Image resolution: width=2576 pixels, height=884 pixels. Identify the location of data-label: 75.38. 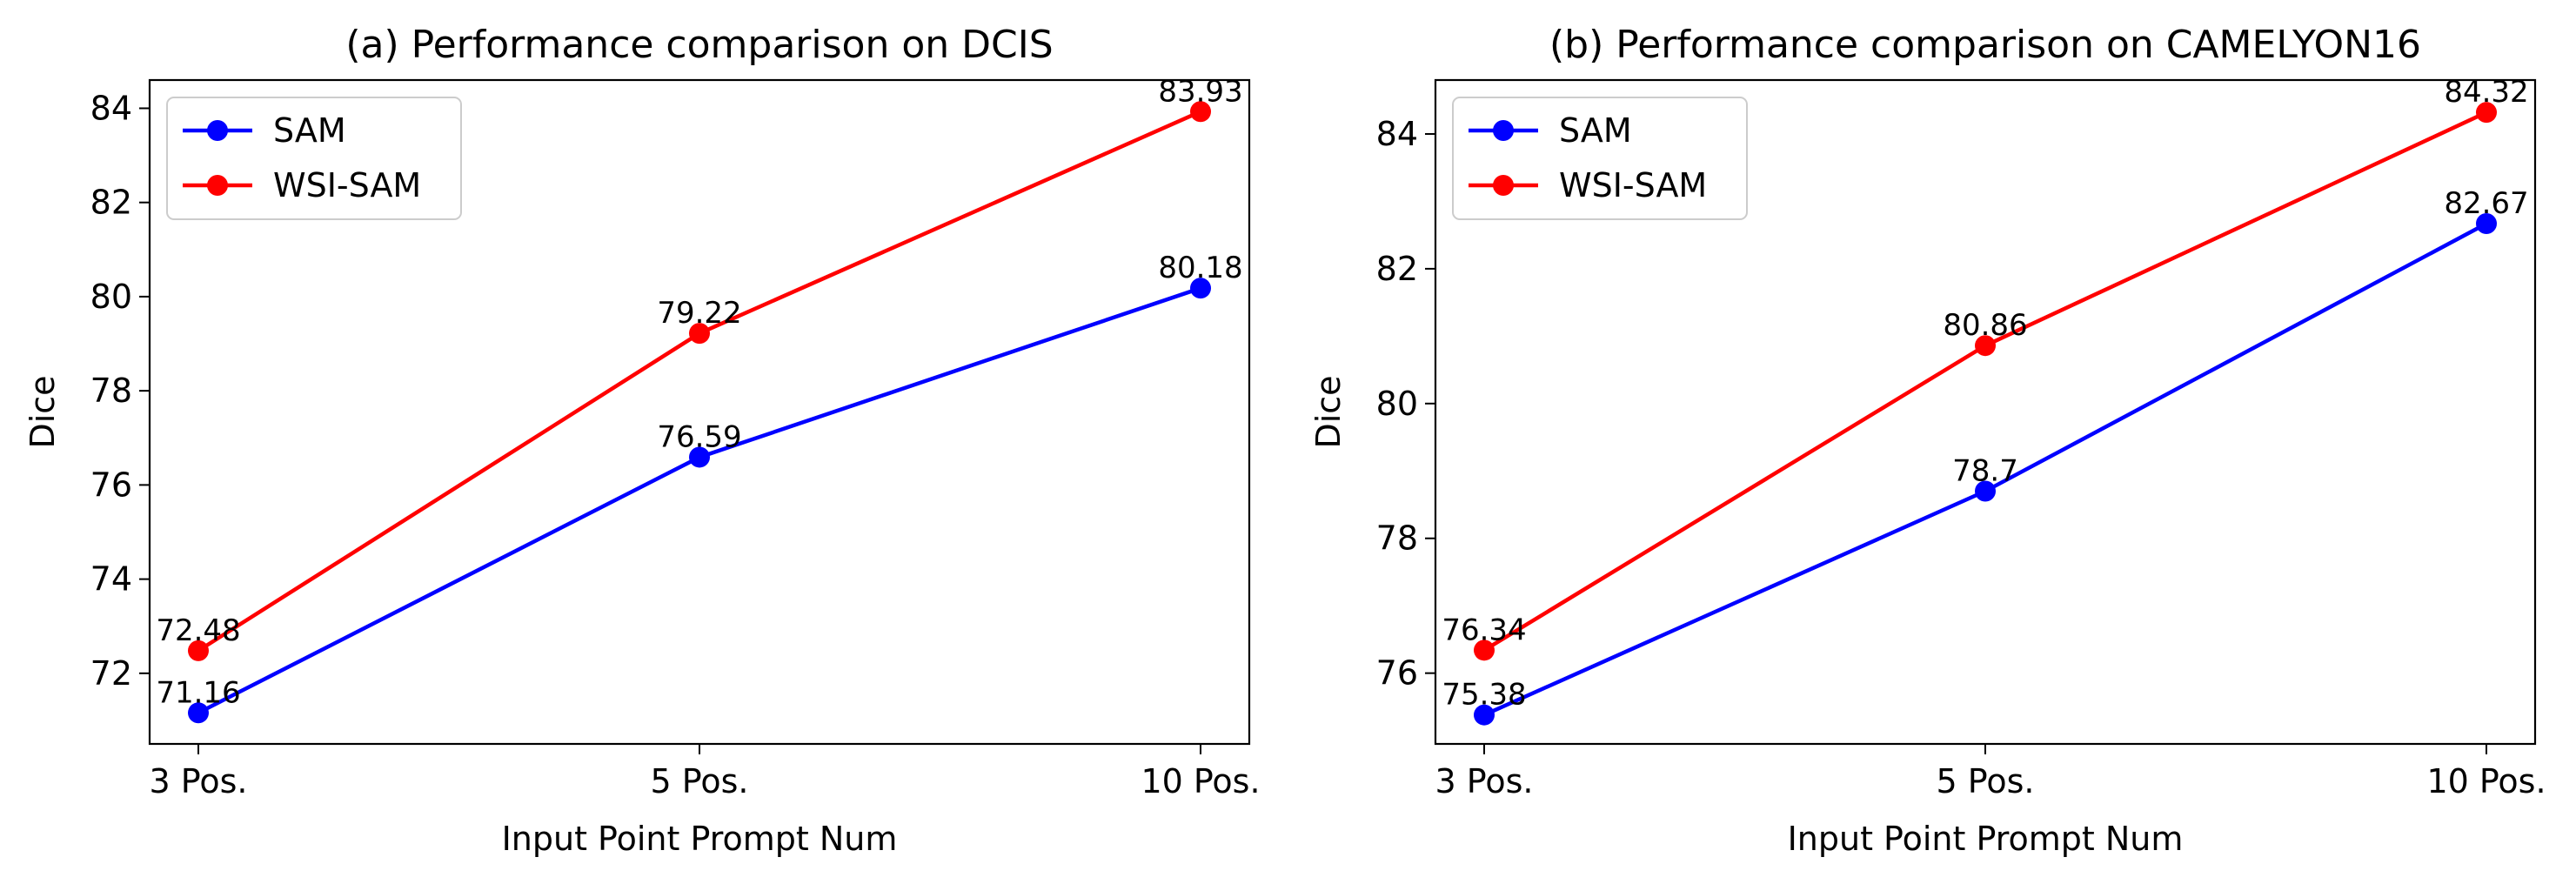
(1484, 695).